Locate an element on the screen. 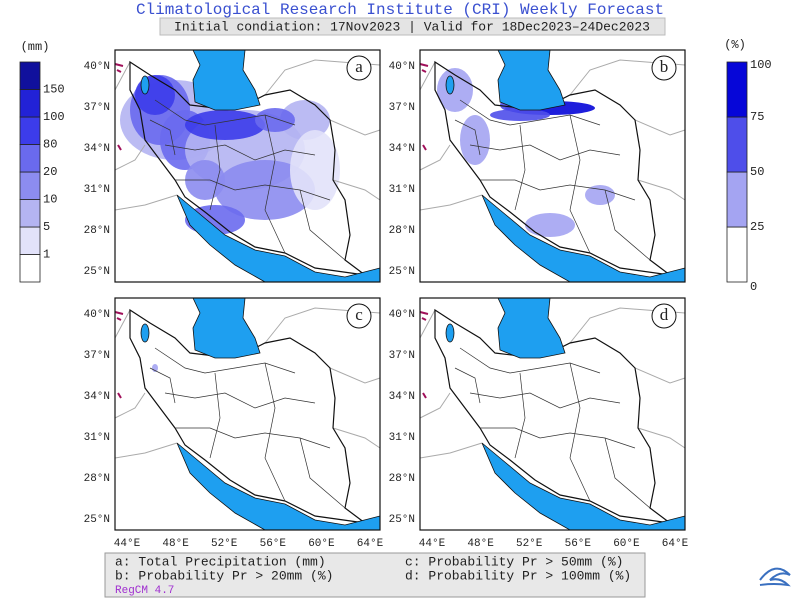 This screenshot has width=800, height=600. logo is located at coordinates (775, 577).